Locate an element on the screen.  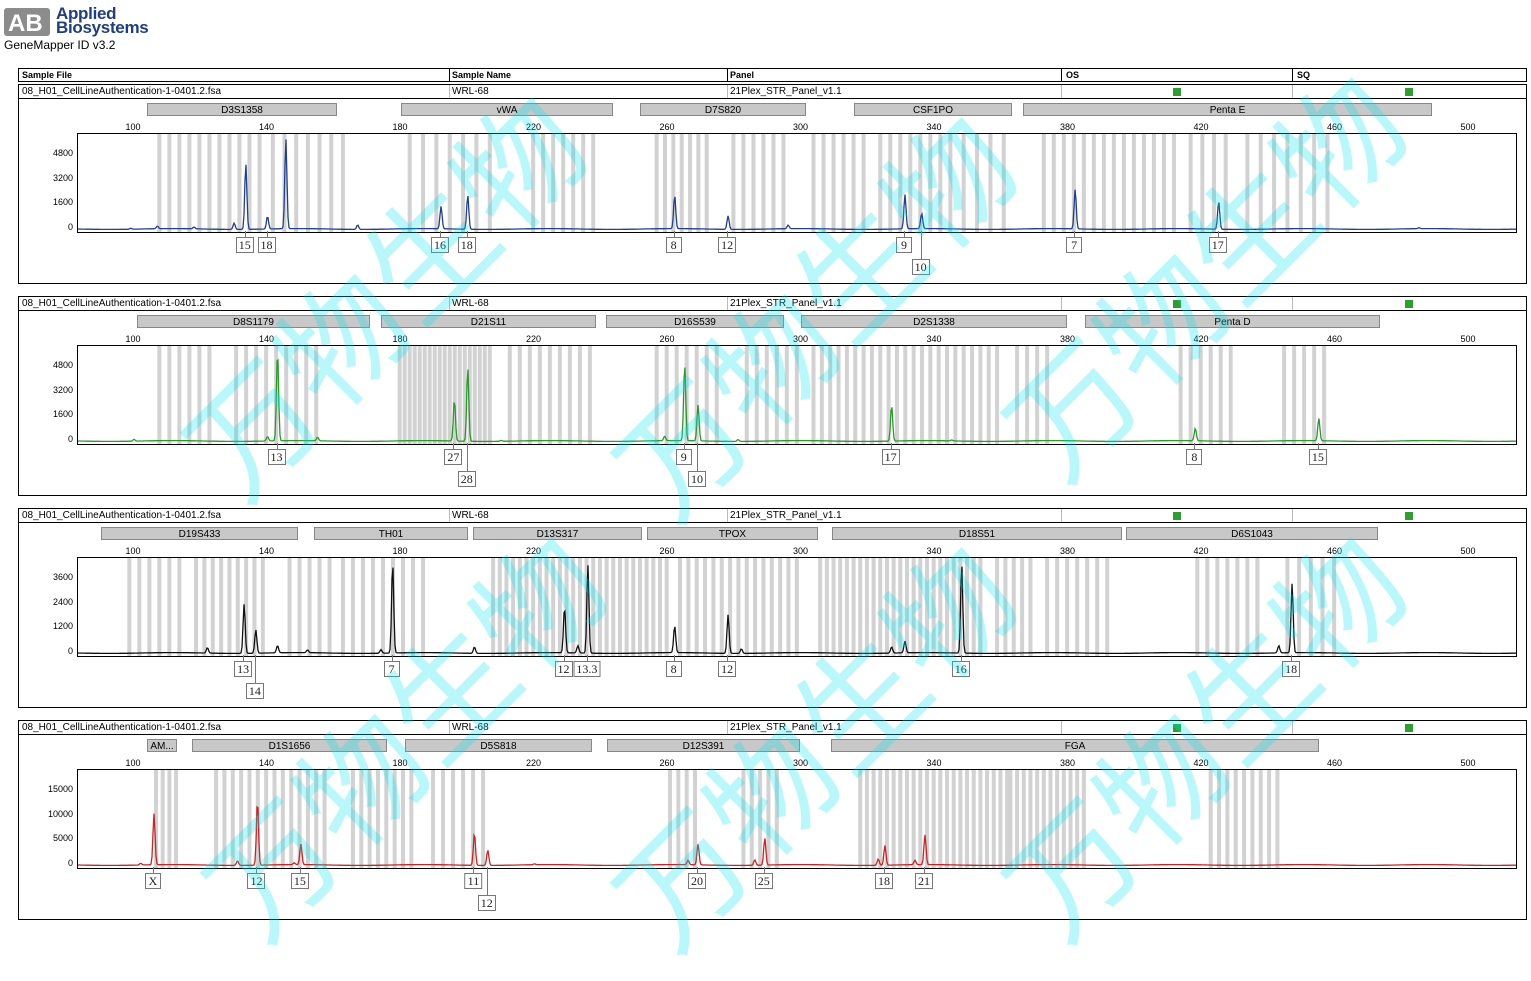
allele-call-label: 28 is located at coordinates (467, 479).